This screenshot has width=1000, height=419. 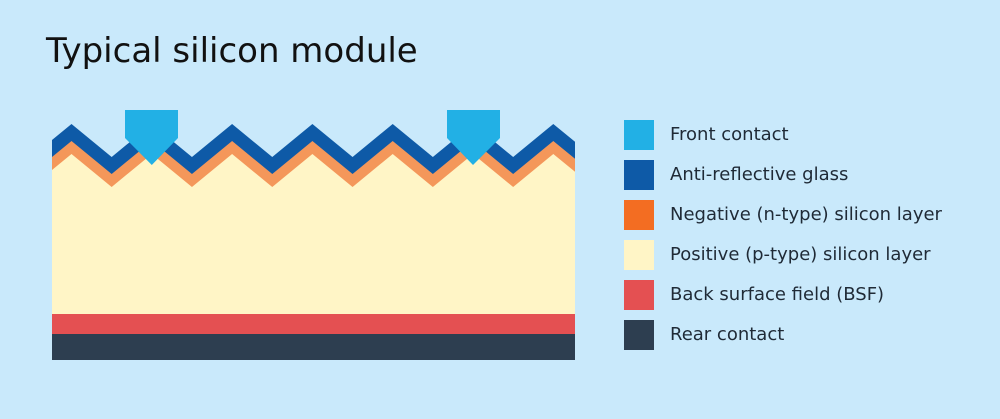 I want to click on legend-label: Positive (p-type) silicon layer, so click(x=800, y=254).